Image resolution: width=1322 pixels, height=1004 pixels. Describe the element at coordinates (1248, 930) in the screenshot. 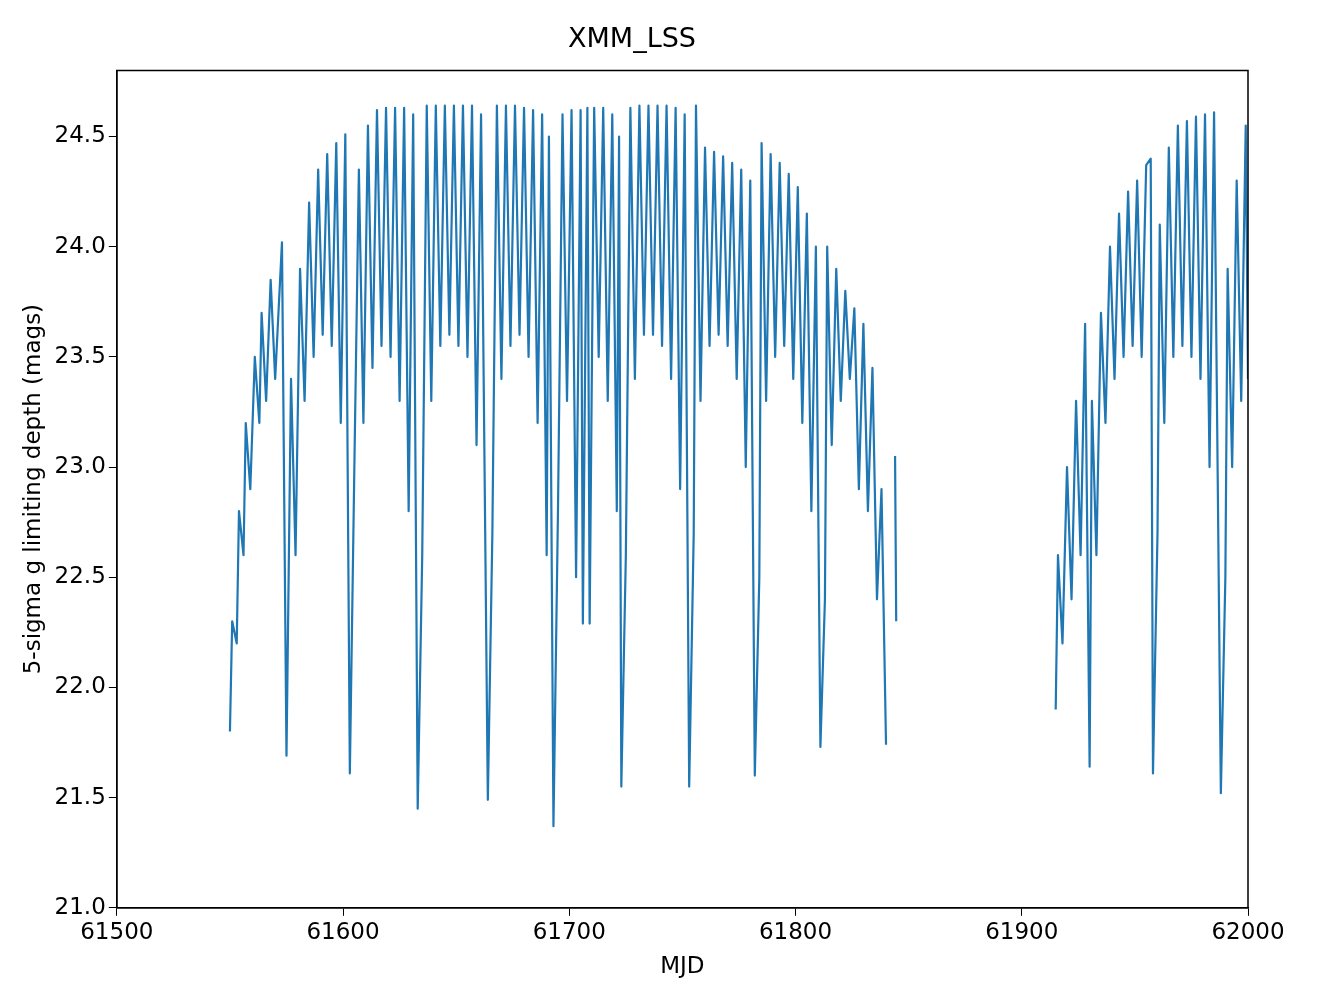

I see `x-tick-label: 62000` at that location.